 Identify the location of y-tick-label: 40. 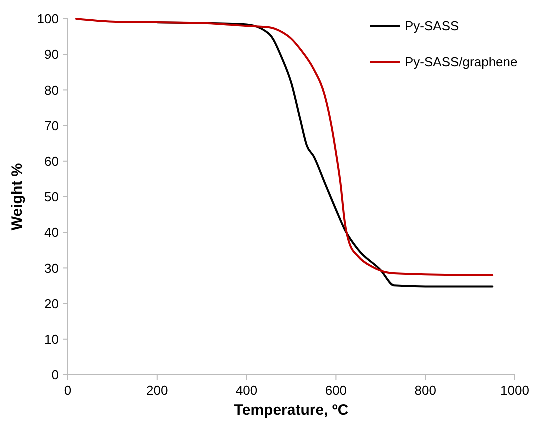
(51, 232).